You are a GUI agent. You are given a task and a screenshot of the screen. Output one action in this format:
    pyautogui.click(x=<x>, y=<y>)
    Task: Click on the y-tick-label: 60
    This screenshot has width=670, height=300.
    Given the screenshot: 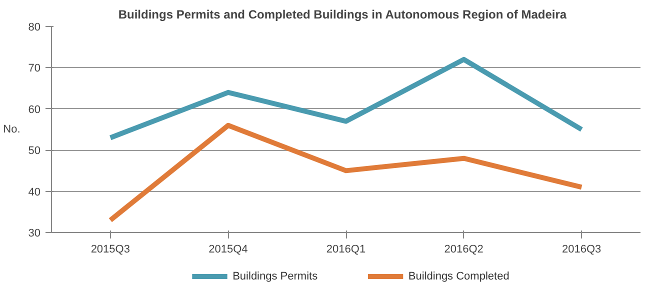 What is the action you would take?
    pyautogui.click(x=34, y=110)
    